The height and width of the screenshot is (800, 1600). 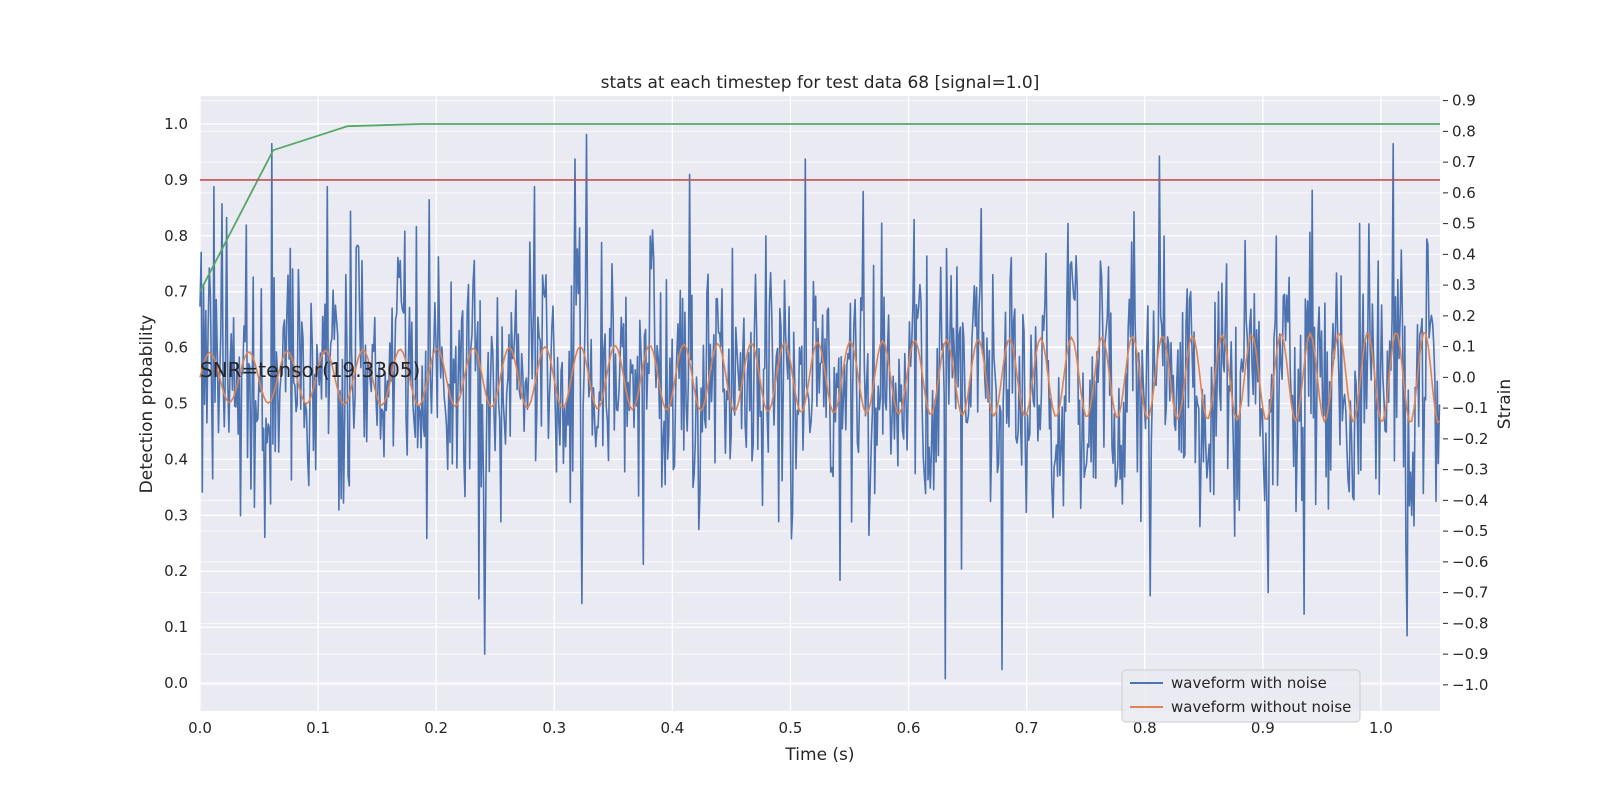 I want to click on y-tick-label: 0.5, so click(x=176, y=404).